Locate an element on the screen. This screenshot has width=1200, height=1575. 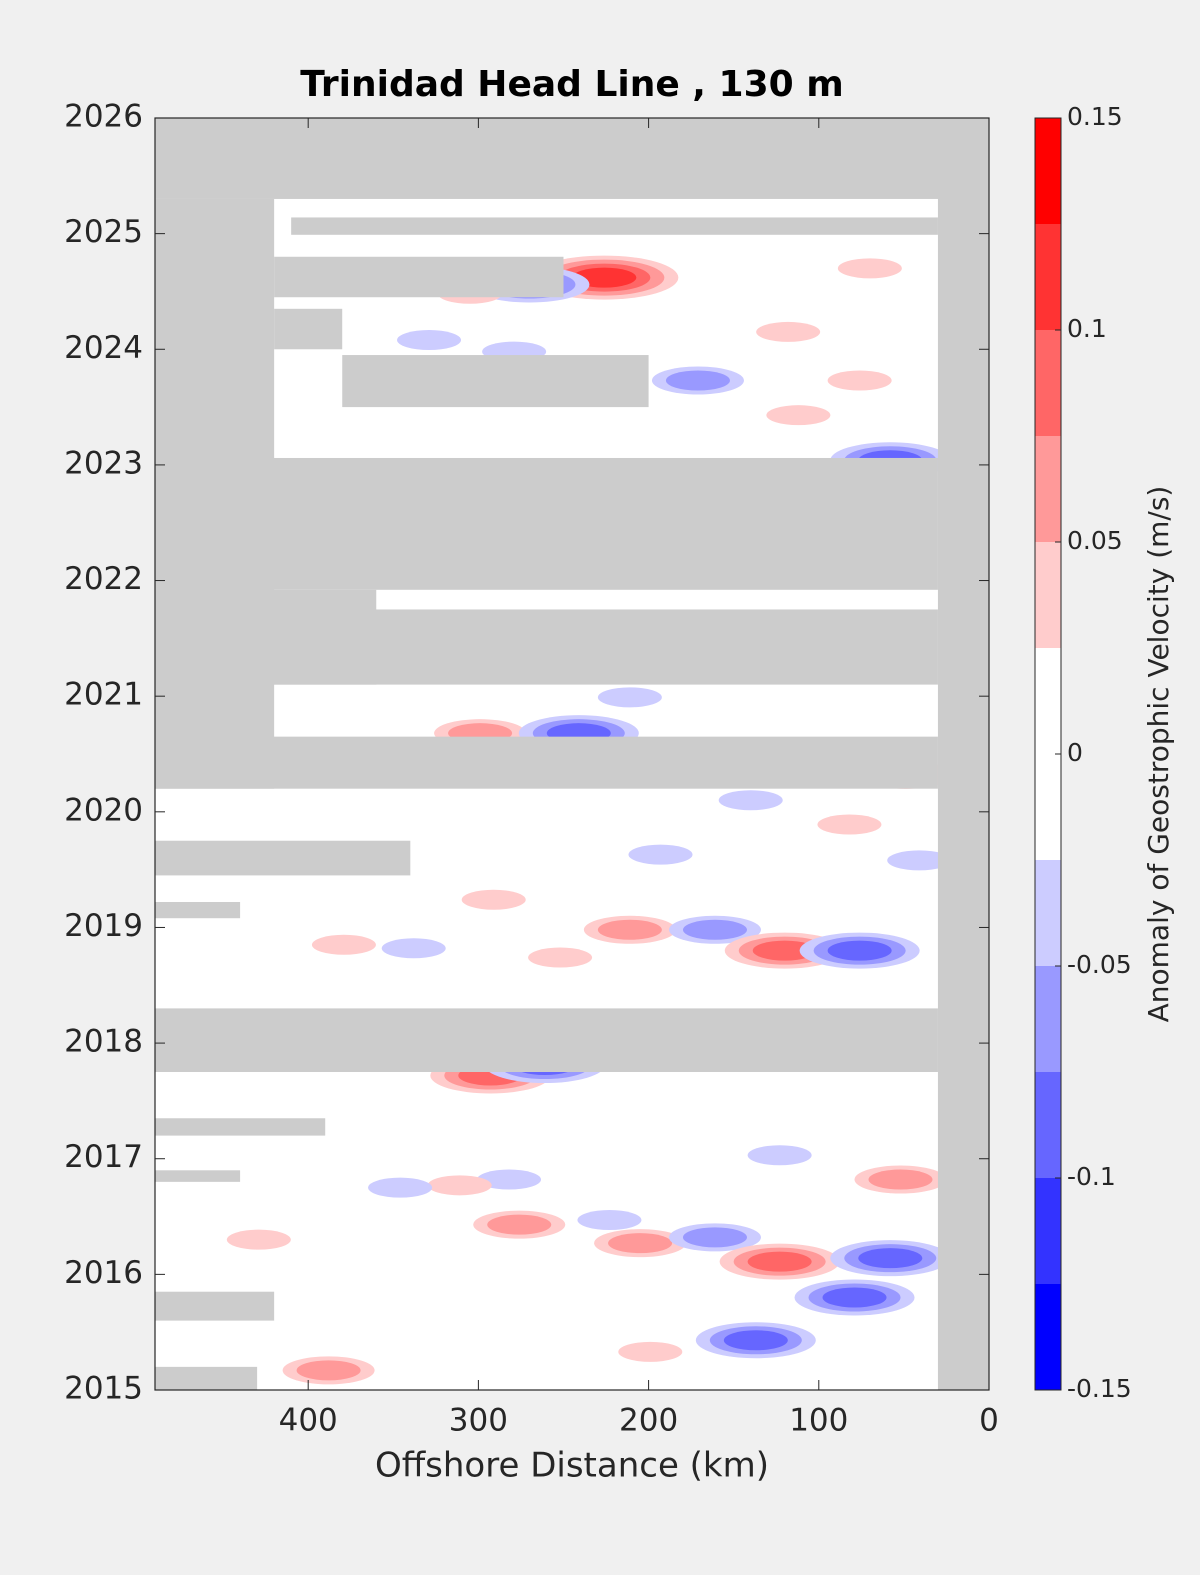
colorbar-label: Anomaly of Geostrophic Velocity (m/s) is located at coordinates (1158, 754).